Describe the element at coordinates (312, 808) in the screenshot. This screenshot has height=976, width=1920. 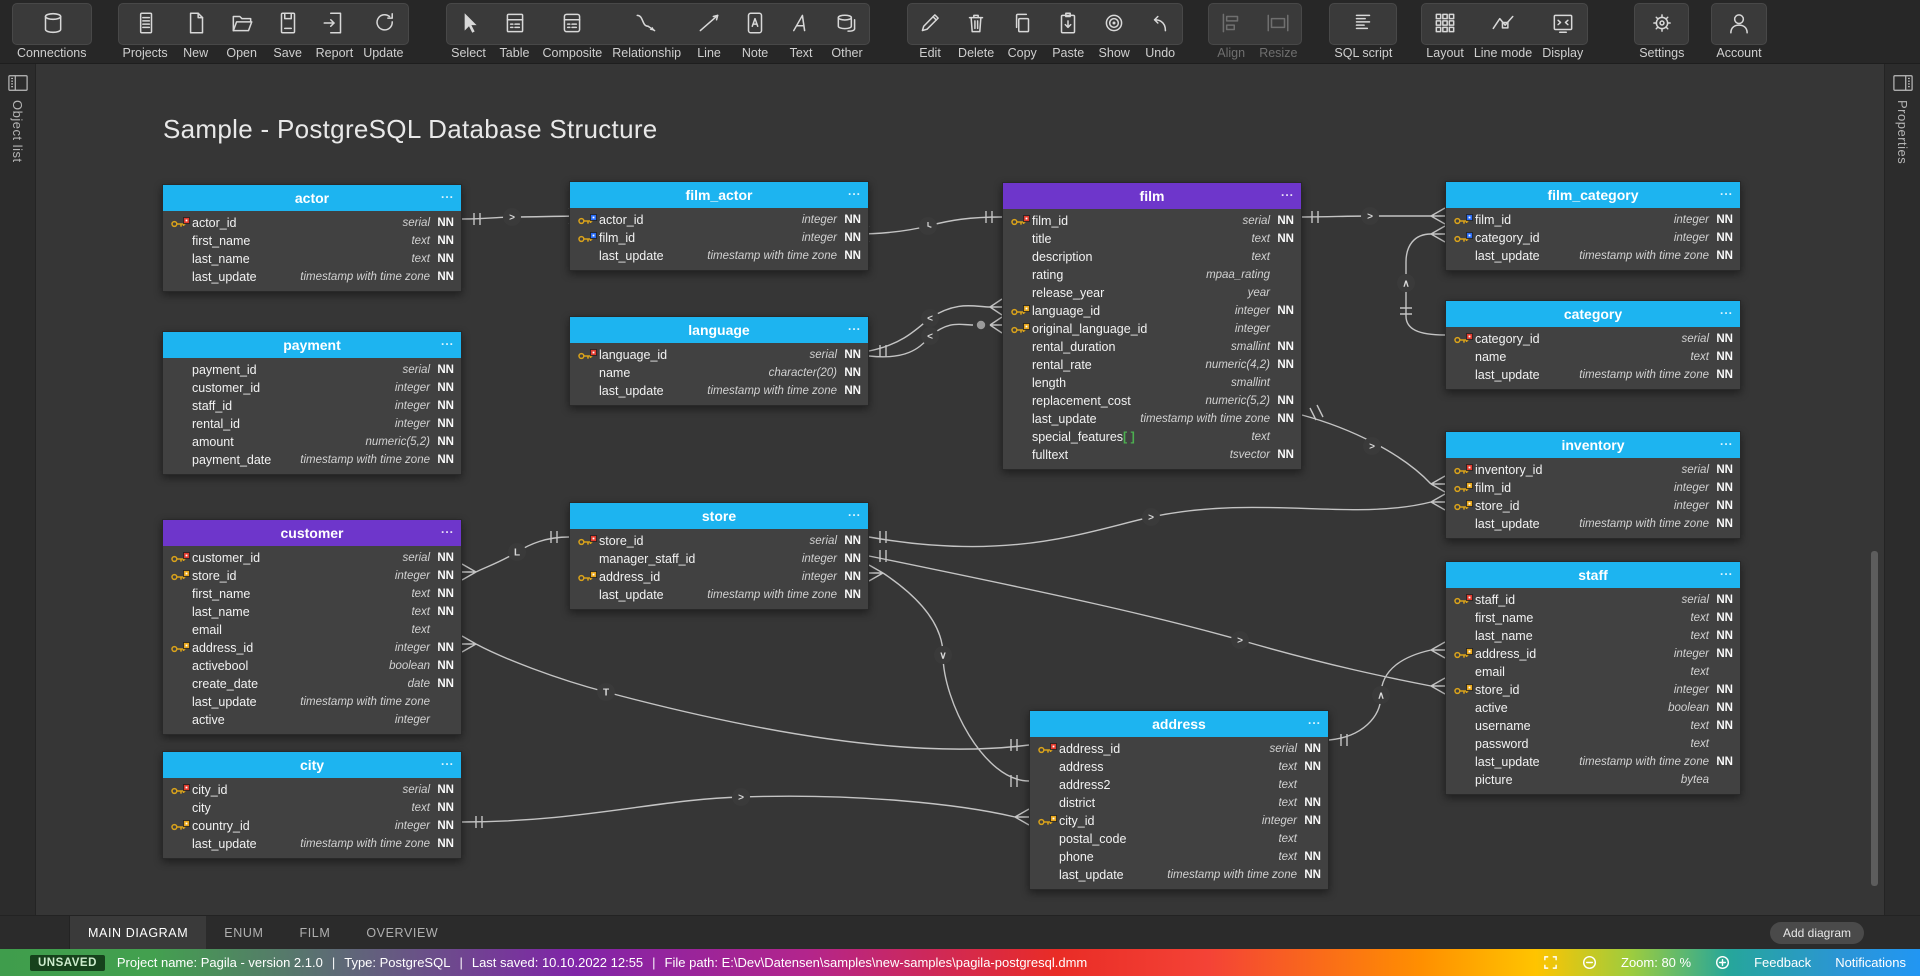
I see `column-row-city: city text NN` at that location.